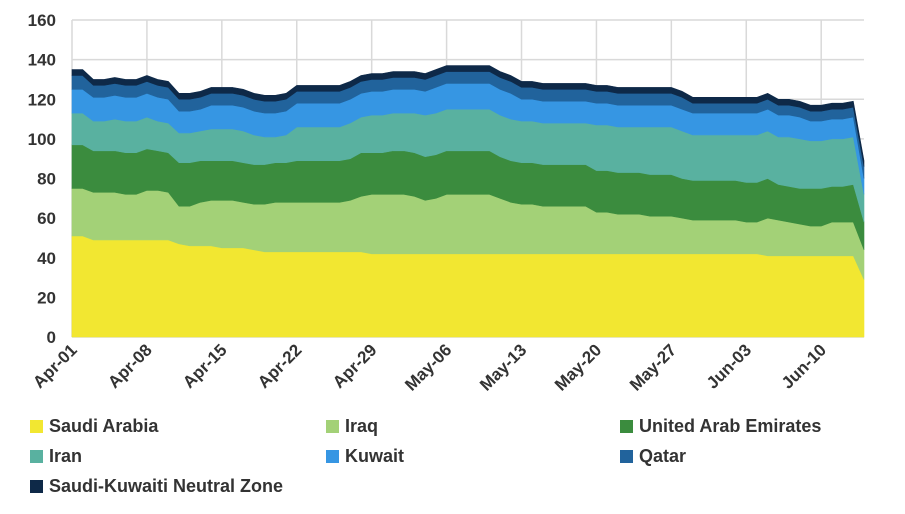 This screenshot has height=514, width=905. Describe the element at coordinates (355, 366) in the screenshot. I see `x-tick-label: Apr-29` at that location.